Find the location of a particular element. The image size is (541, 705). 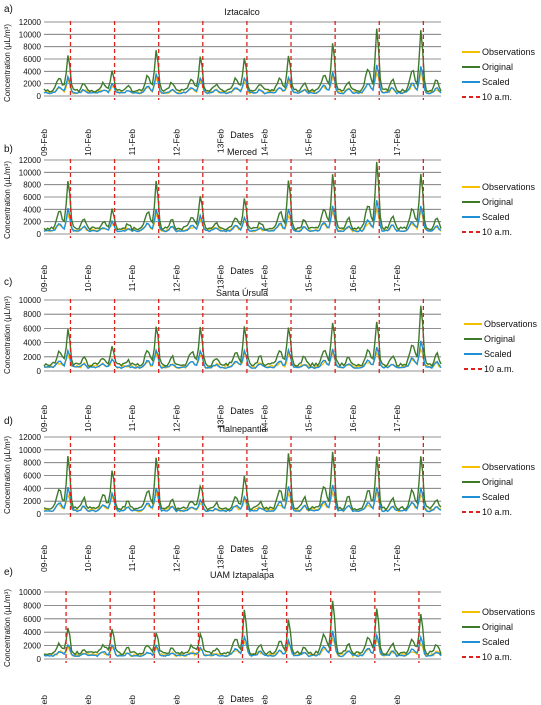

panel-b-legend: Observations Original Scaled 10 a.m. is located at coordinates (499, 209).